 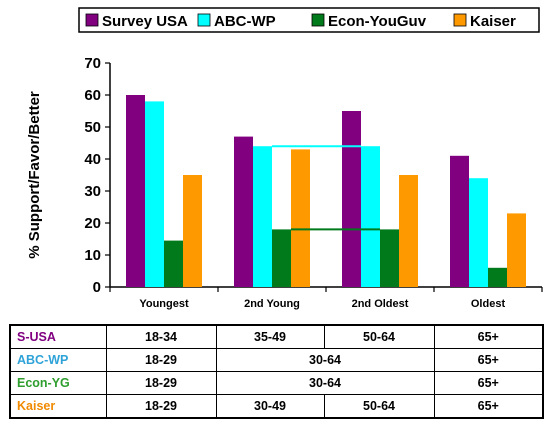 What do you see at coordinates (272, 304) in the screenshot?
I see `x-tick-label: 2nd Young` at bounding box center [272, 304].